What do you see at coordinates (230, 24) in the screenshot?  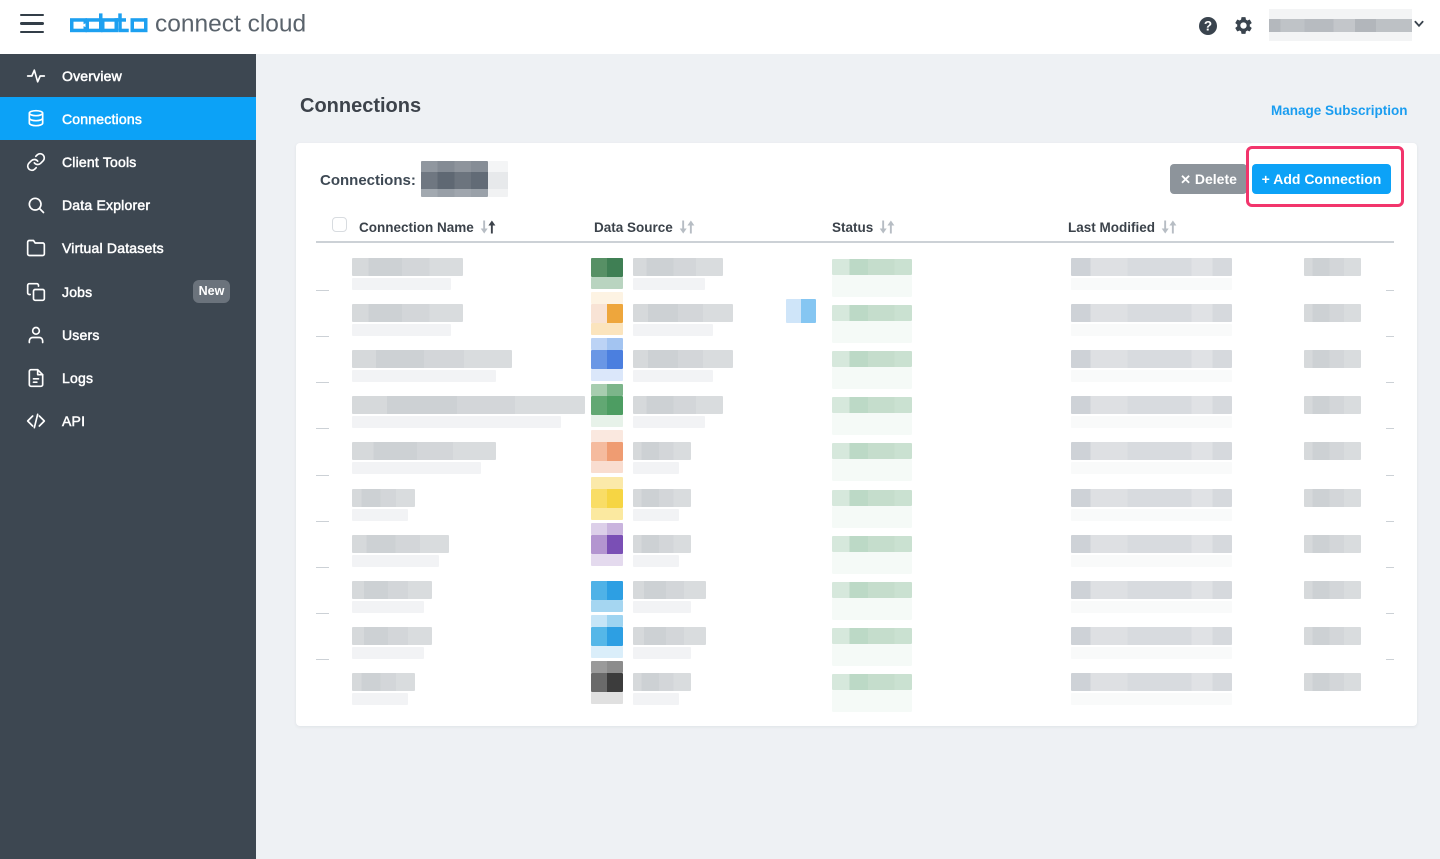 I see `svg-text: connect cloud` at bounding box center [230, 24].